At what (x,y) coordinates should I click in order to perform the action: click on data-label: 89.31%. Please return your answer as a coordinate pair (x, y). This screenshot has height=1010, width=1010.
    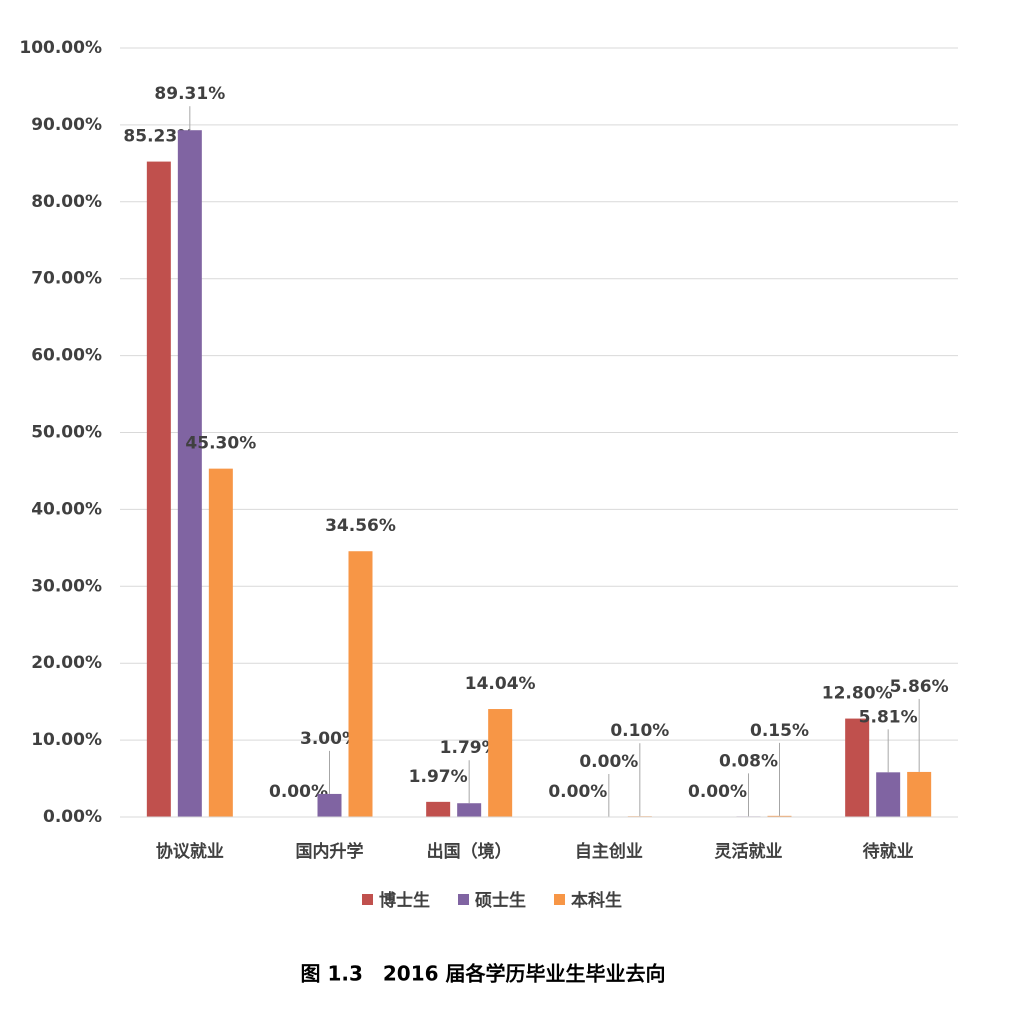
    Looking at the image, I should click on (189, 94).